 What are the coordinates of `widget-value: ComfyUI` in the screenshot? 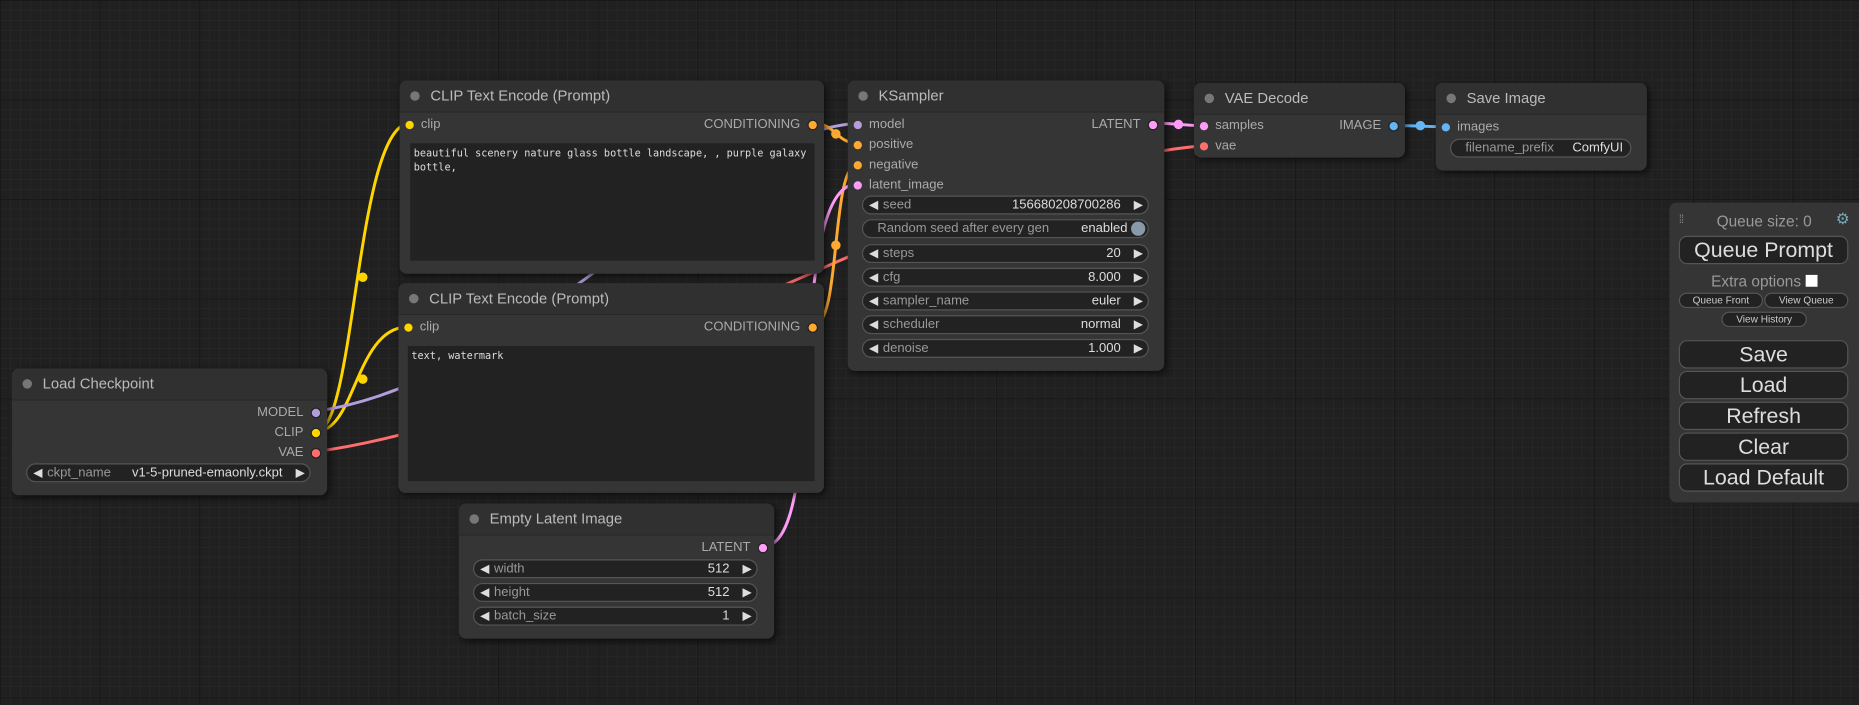 It's located at (1598, 148).